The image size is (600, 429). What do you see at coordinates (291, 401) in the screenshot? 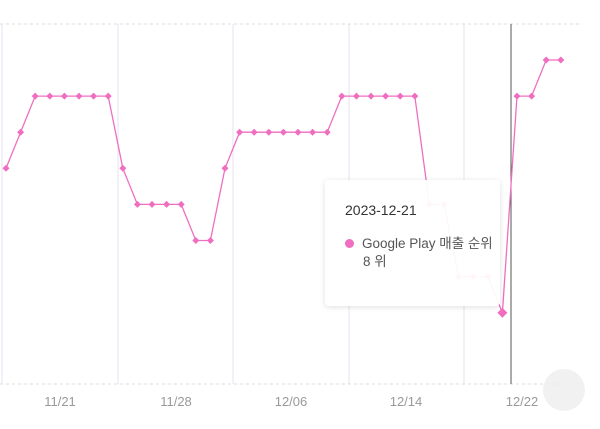
I see `x-axis-tick-label: 12/06` at bounding box center [291, 401].